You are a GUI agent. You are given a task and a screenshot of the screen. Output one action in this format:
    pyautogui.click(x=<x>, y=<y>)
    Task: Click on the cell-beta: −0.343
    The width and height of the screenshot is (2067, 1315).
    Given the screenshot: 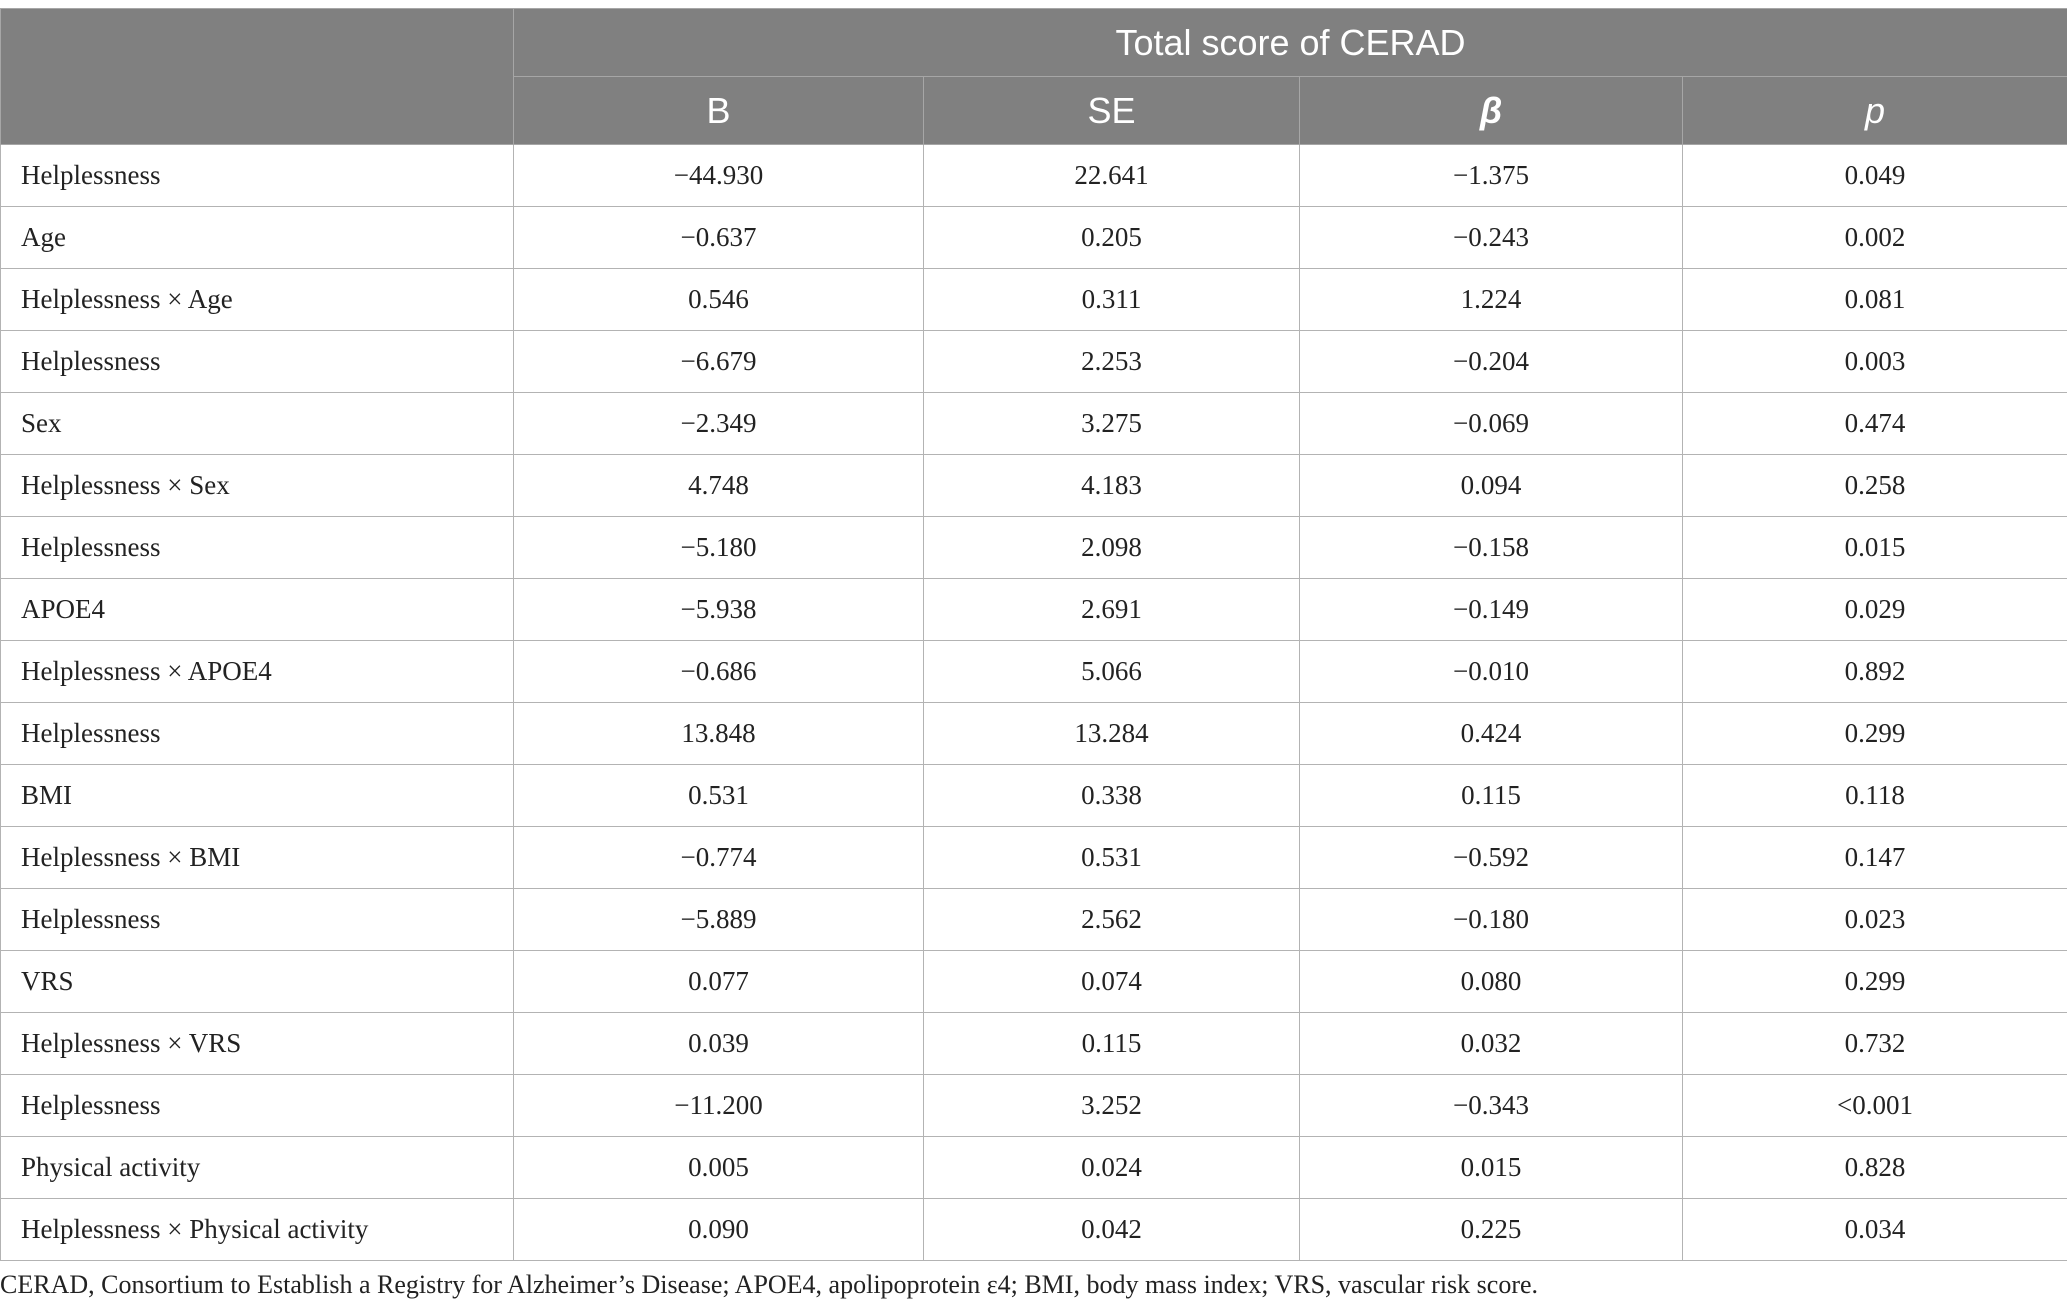 What is the action you would take?
    pyautogui.click(x=1491, y=1105)
    